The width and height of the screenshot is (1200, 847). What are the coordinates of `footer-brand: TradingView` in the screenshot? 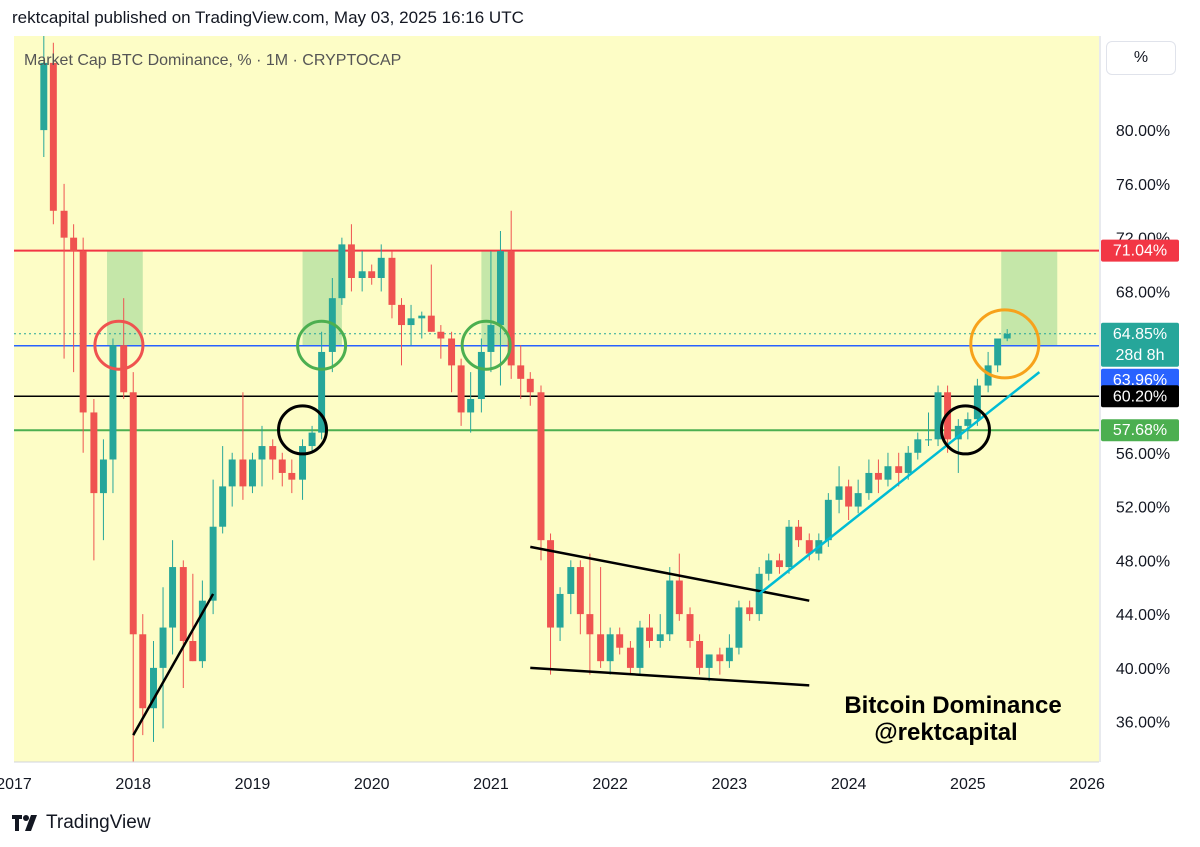 It's located at (81, 823).